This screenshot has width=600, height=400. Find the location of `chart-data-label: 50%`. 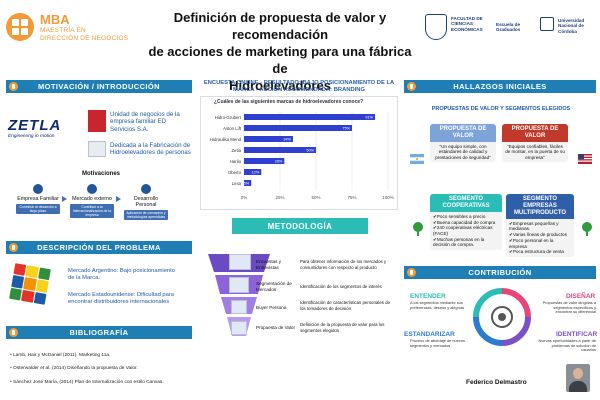

chart-data-label: 50% is located at coordinates (310, 151).